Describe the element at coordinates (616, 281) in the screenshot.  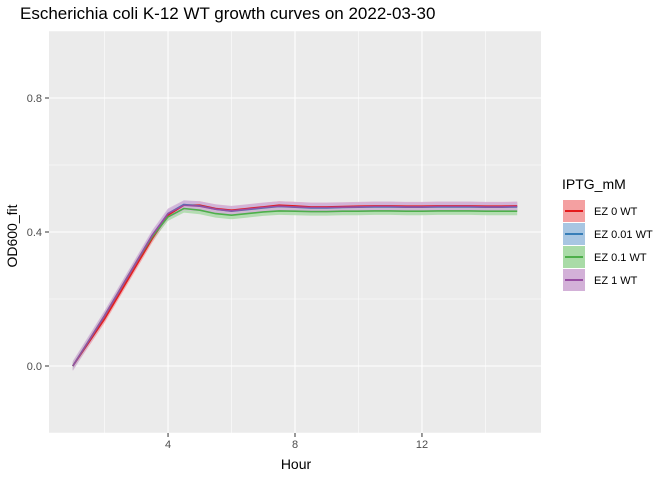
I see `legend-label-3: EZ 1 WT` at that location.